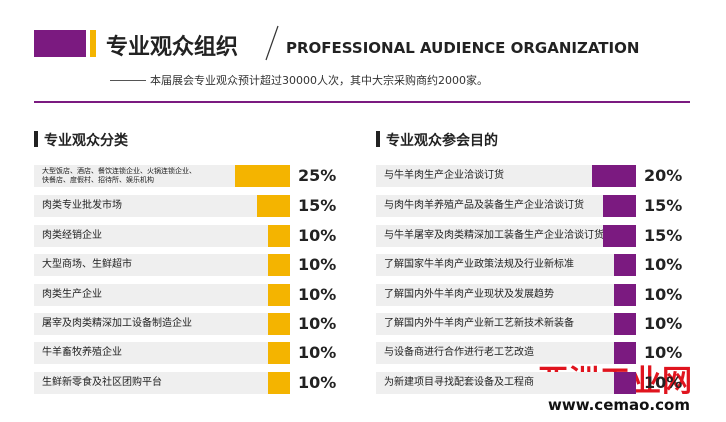 This screenshot has height=422, width=726. I want to click on row-label: 为新建项目寻找配套设备及工程商, so click(459, 382).